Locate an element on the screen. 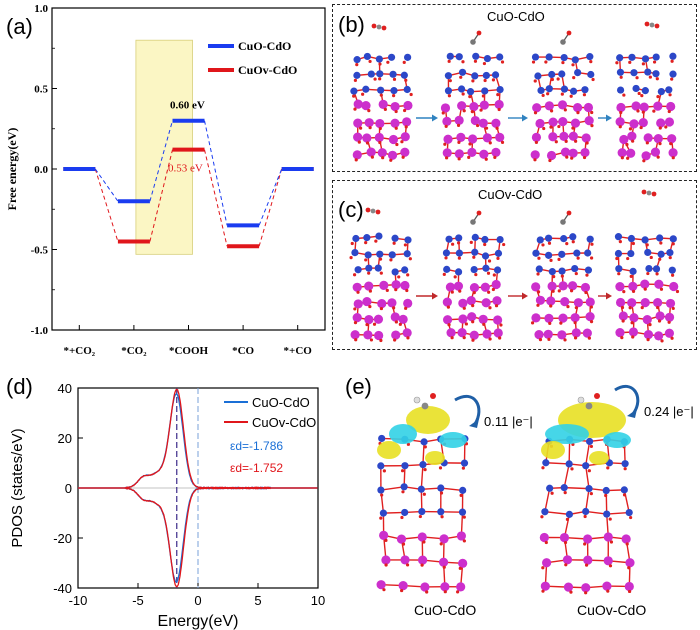 Image resolution: width=700 pixels, height=630 pixels. charge-accumulation-iso is located at coordinates (389, 450).